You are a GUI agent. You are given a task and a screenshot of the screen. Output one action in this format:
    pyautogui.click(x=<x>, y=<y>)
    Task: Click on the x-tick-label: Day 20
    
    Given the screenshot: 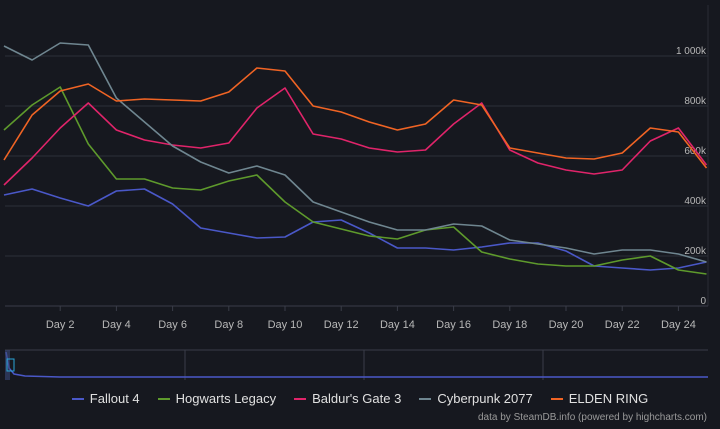 What is the action you would take?
    pyautogui.click(x=566, y=325)
    